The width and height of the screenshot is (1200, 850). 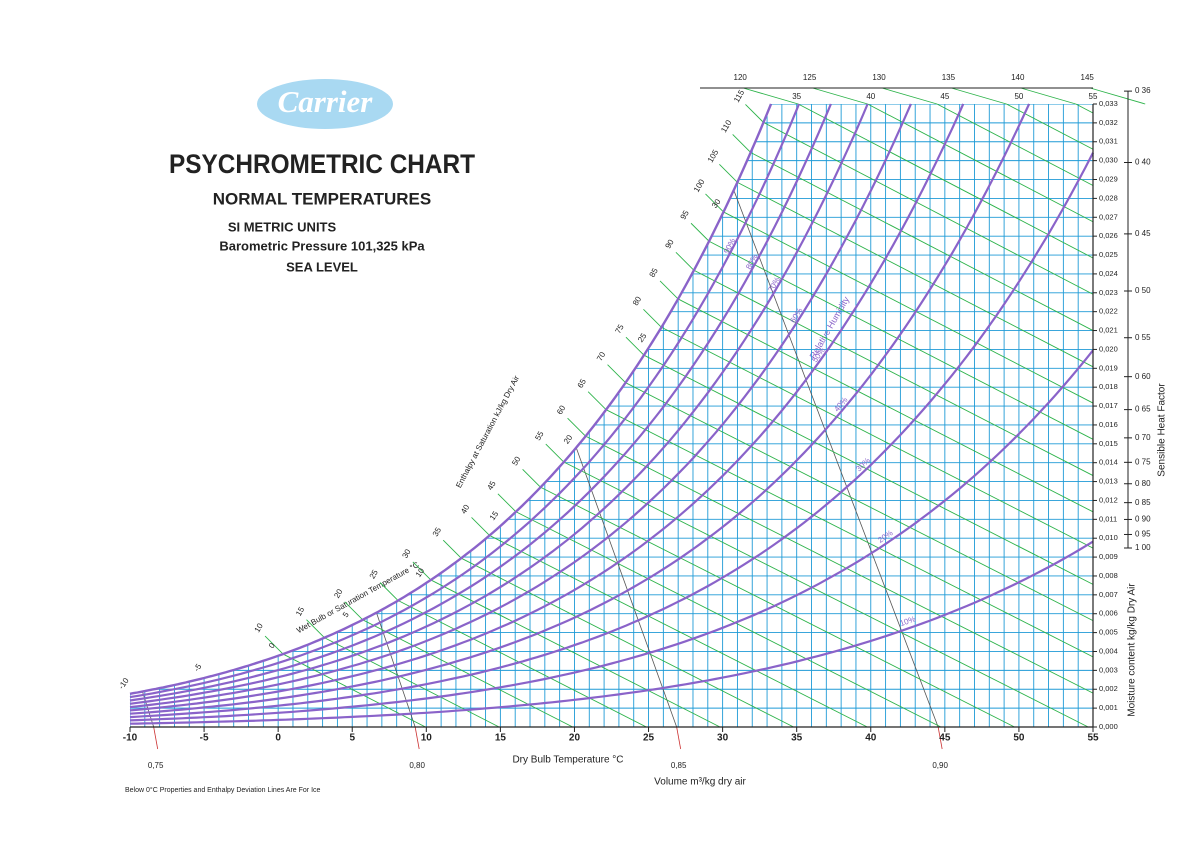 I want to click on volume-label: 0,75, so click(x=156, y=765).